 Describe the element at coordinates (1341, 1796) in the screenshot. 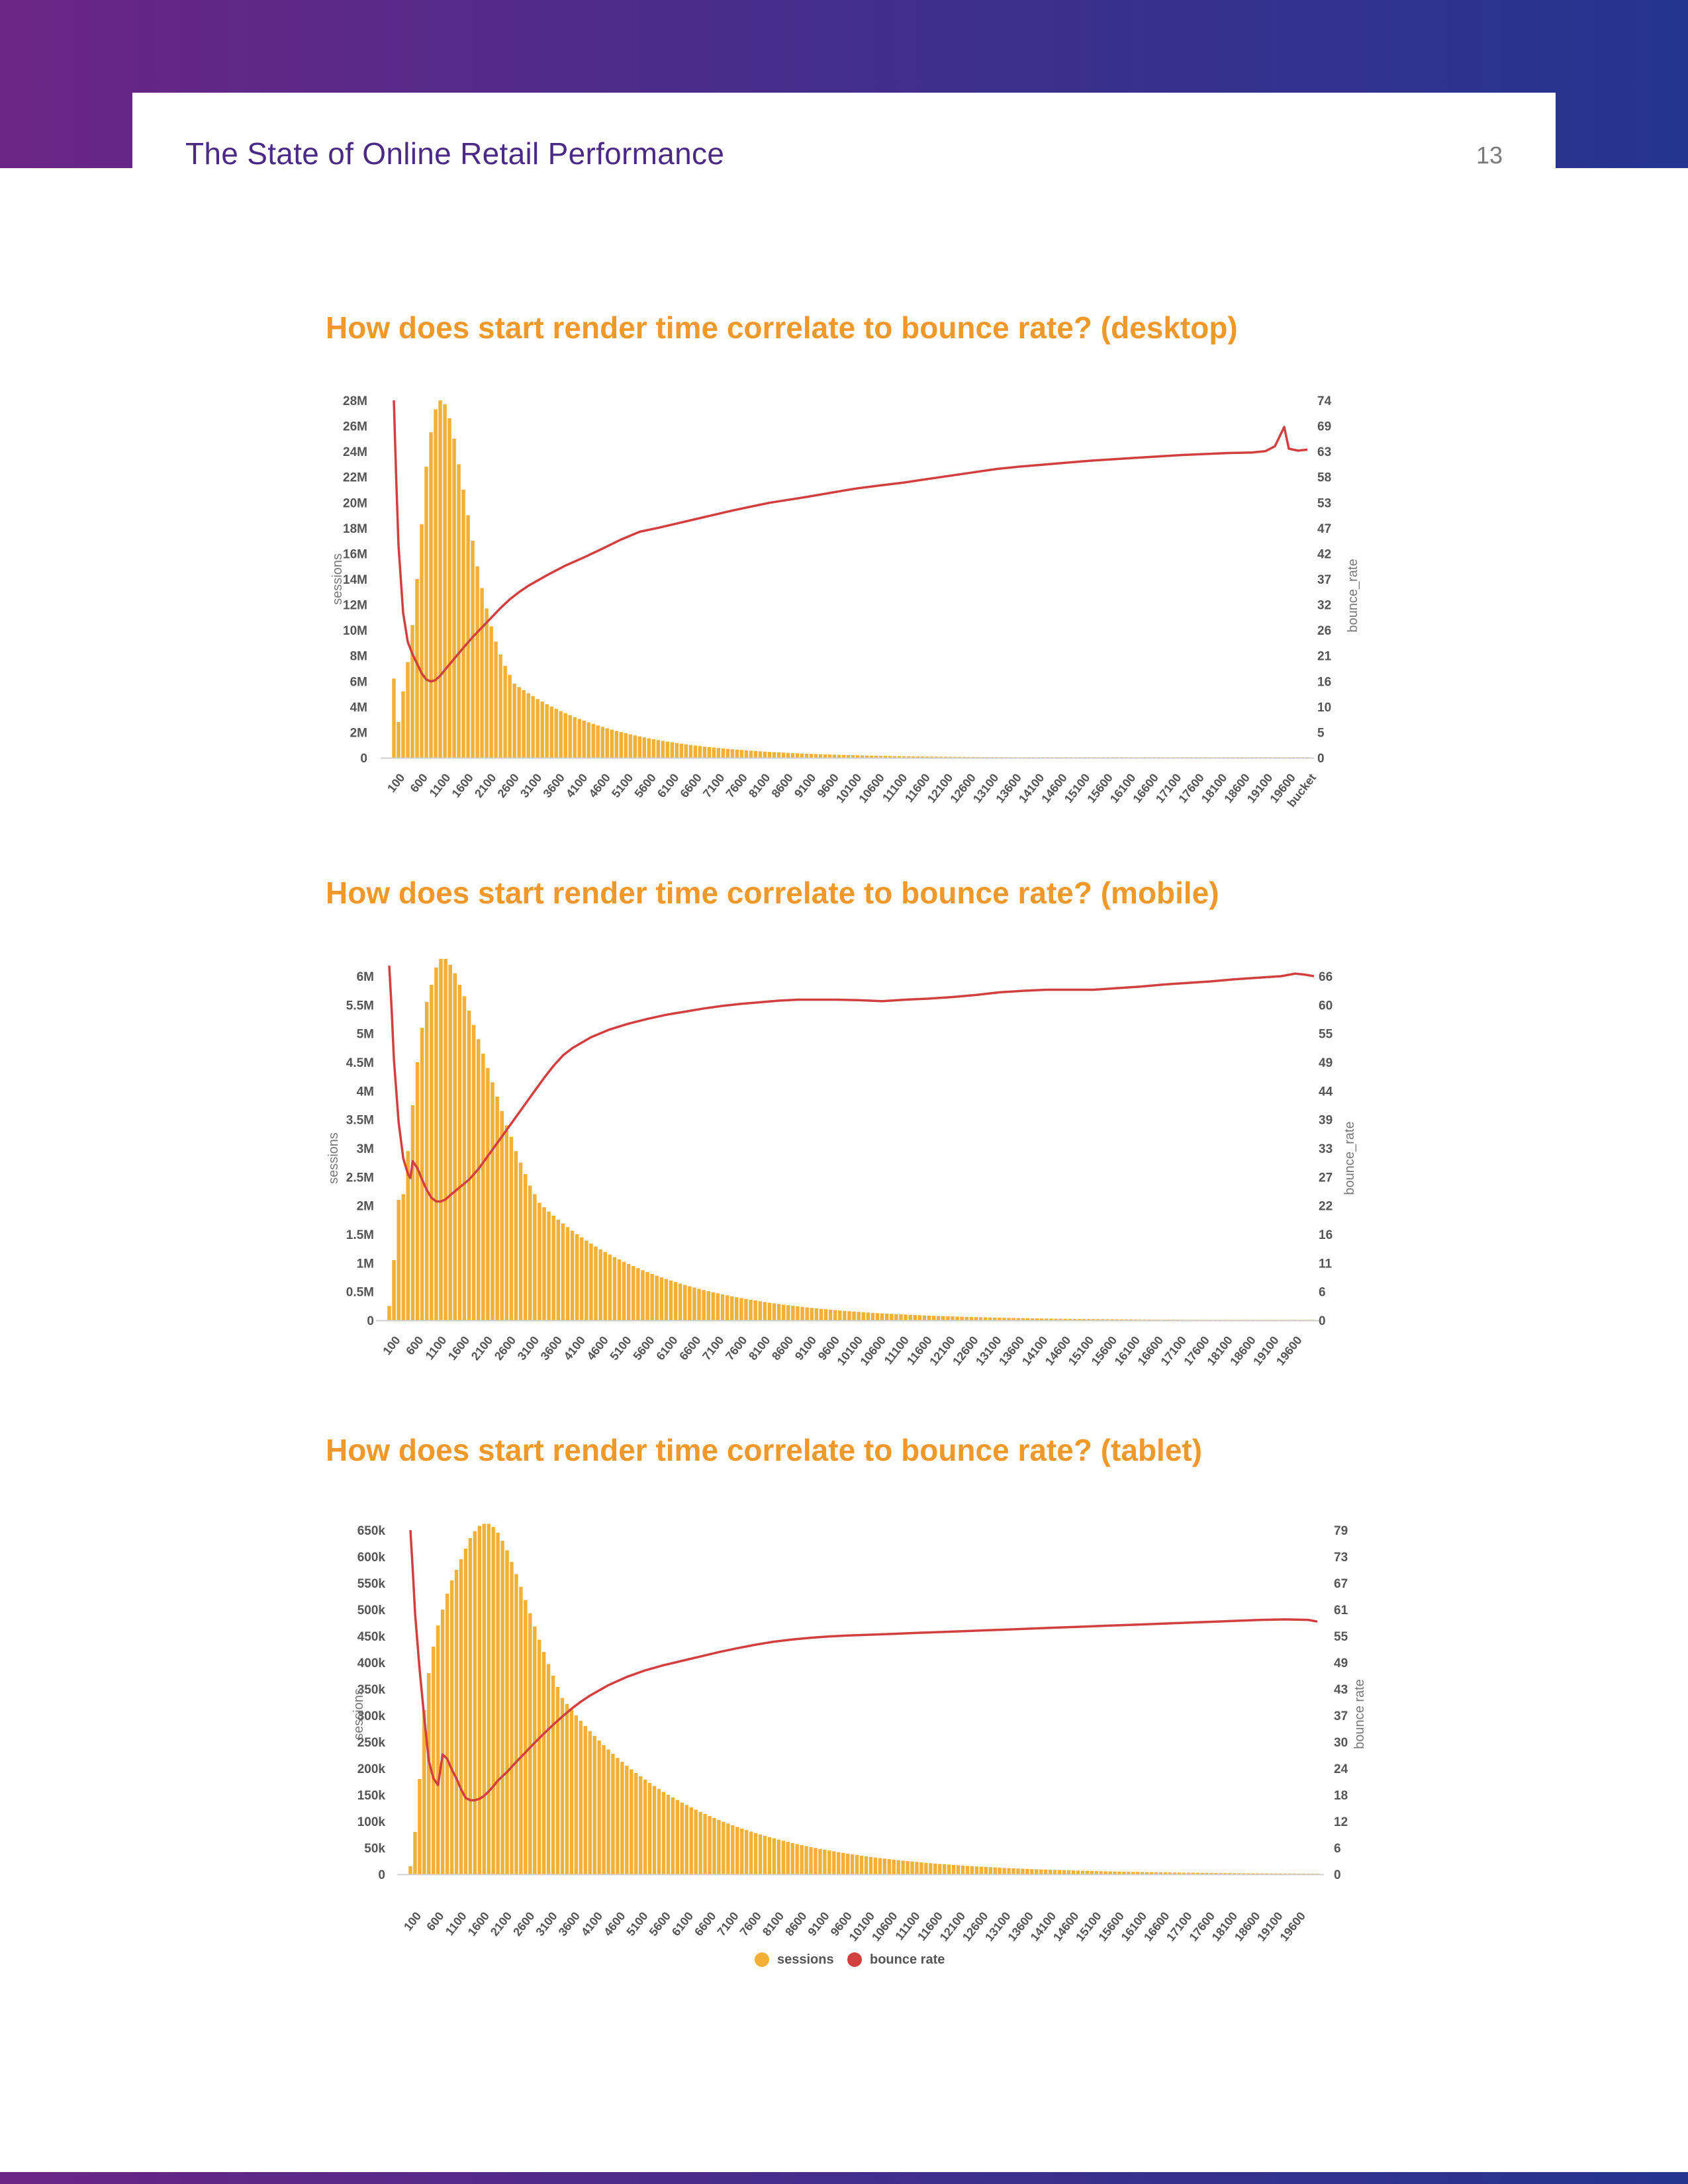

I see `y2-tick-label: 18` at that location.